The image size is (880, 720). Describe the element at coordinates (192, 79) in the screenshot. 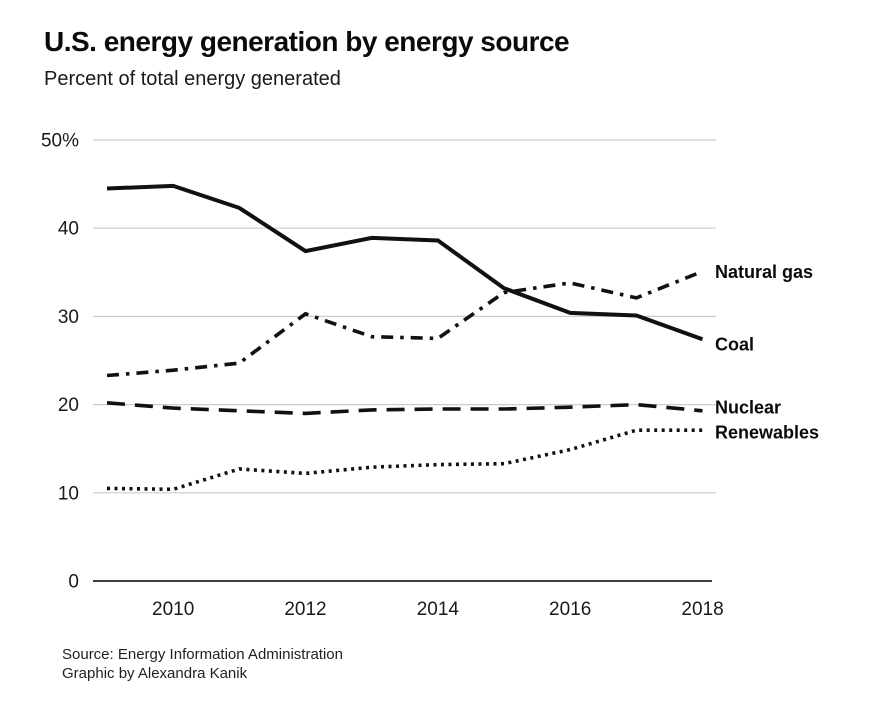

I see `chart-subtitle: Percent of total energy generated` at that location.